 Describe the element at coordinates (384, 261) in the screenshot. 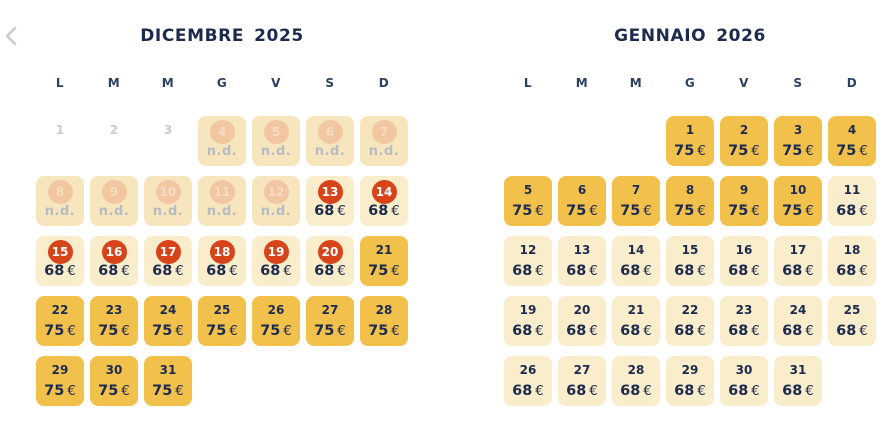

I see `day-cell-dicembre-2025-21: 21 75 €` at that location.